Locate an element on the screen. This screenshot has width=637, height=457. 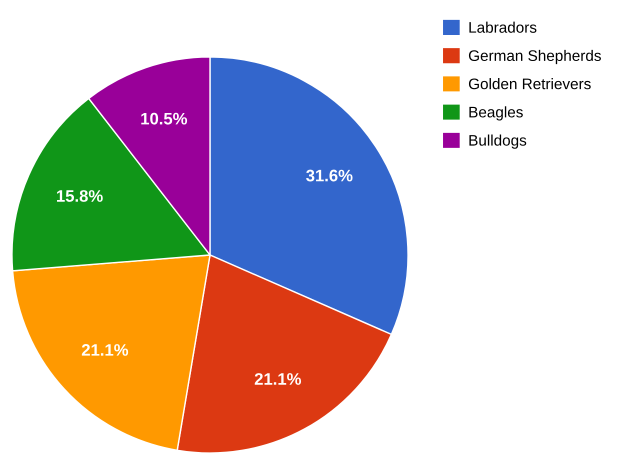
legend-label: Golden Retrievers is located at coordinates (529, 84).